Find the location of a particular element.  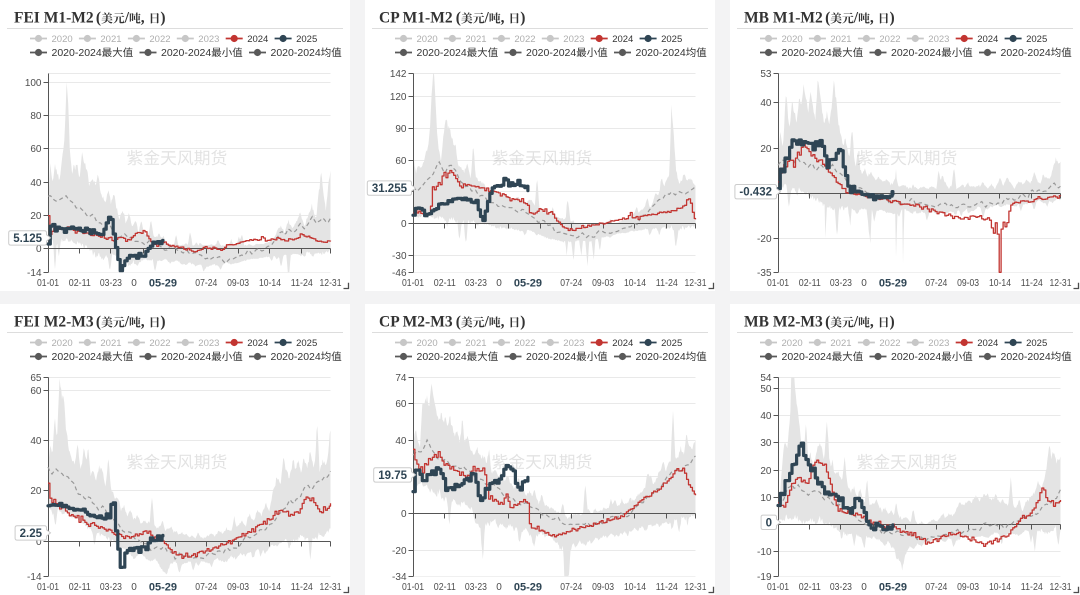

svg-text: 09-03 is located at coordinates (603, 283).